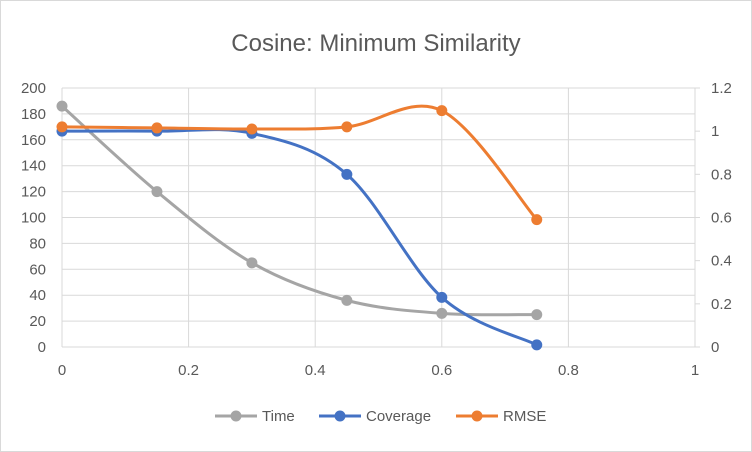 Image resolution: width=752 pixels, height=452 pixels. I want to click on y-tick-label: 160, so click(33, 140).